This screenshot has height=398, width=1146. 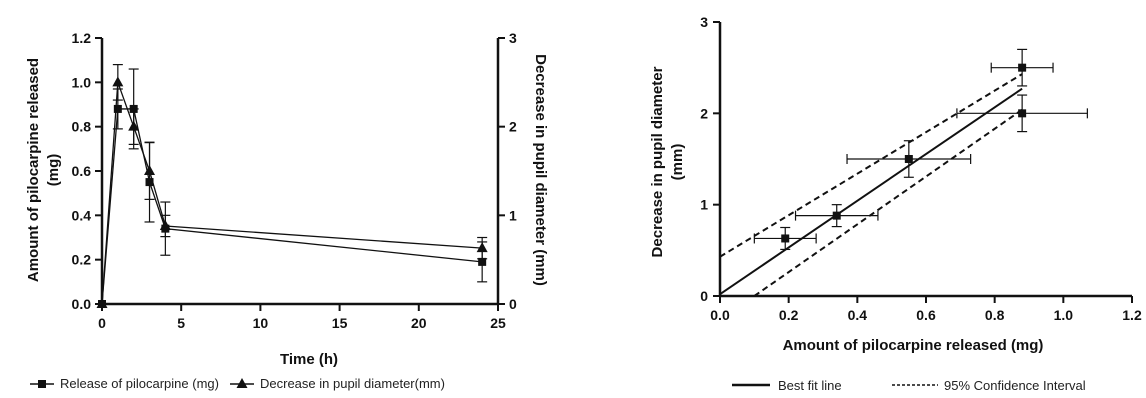 I want to click on right-chart-xtick-label: 0.4, so click(x=858, y=315).